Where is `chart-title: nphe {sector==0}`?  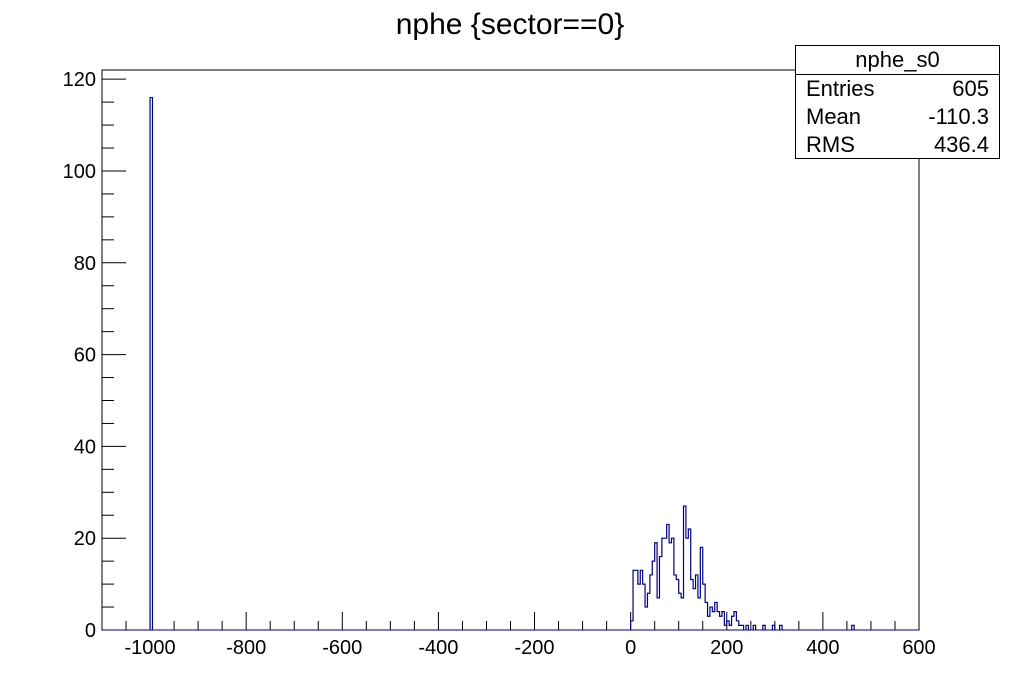 chart-title: nphe {sector==0} is located at coordinates (510, 24).